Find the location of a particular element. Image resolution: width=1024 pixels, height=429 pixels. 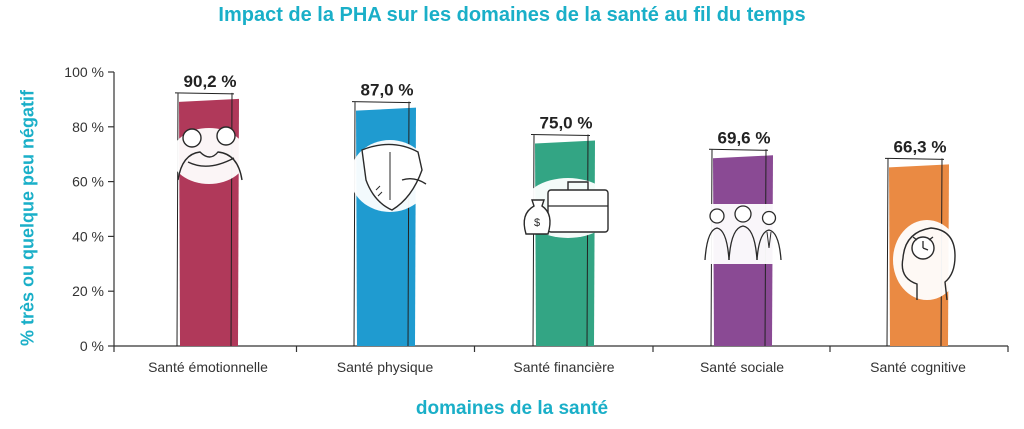

category-label: Santé physique is located at coordinates (385, 367).